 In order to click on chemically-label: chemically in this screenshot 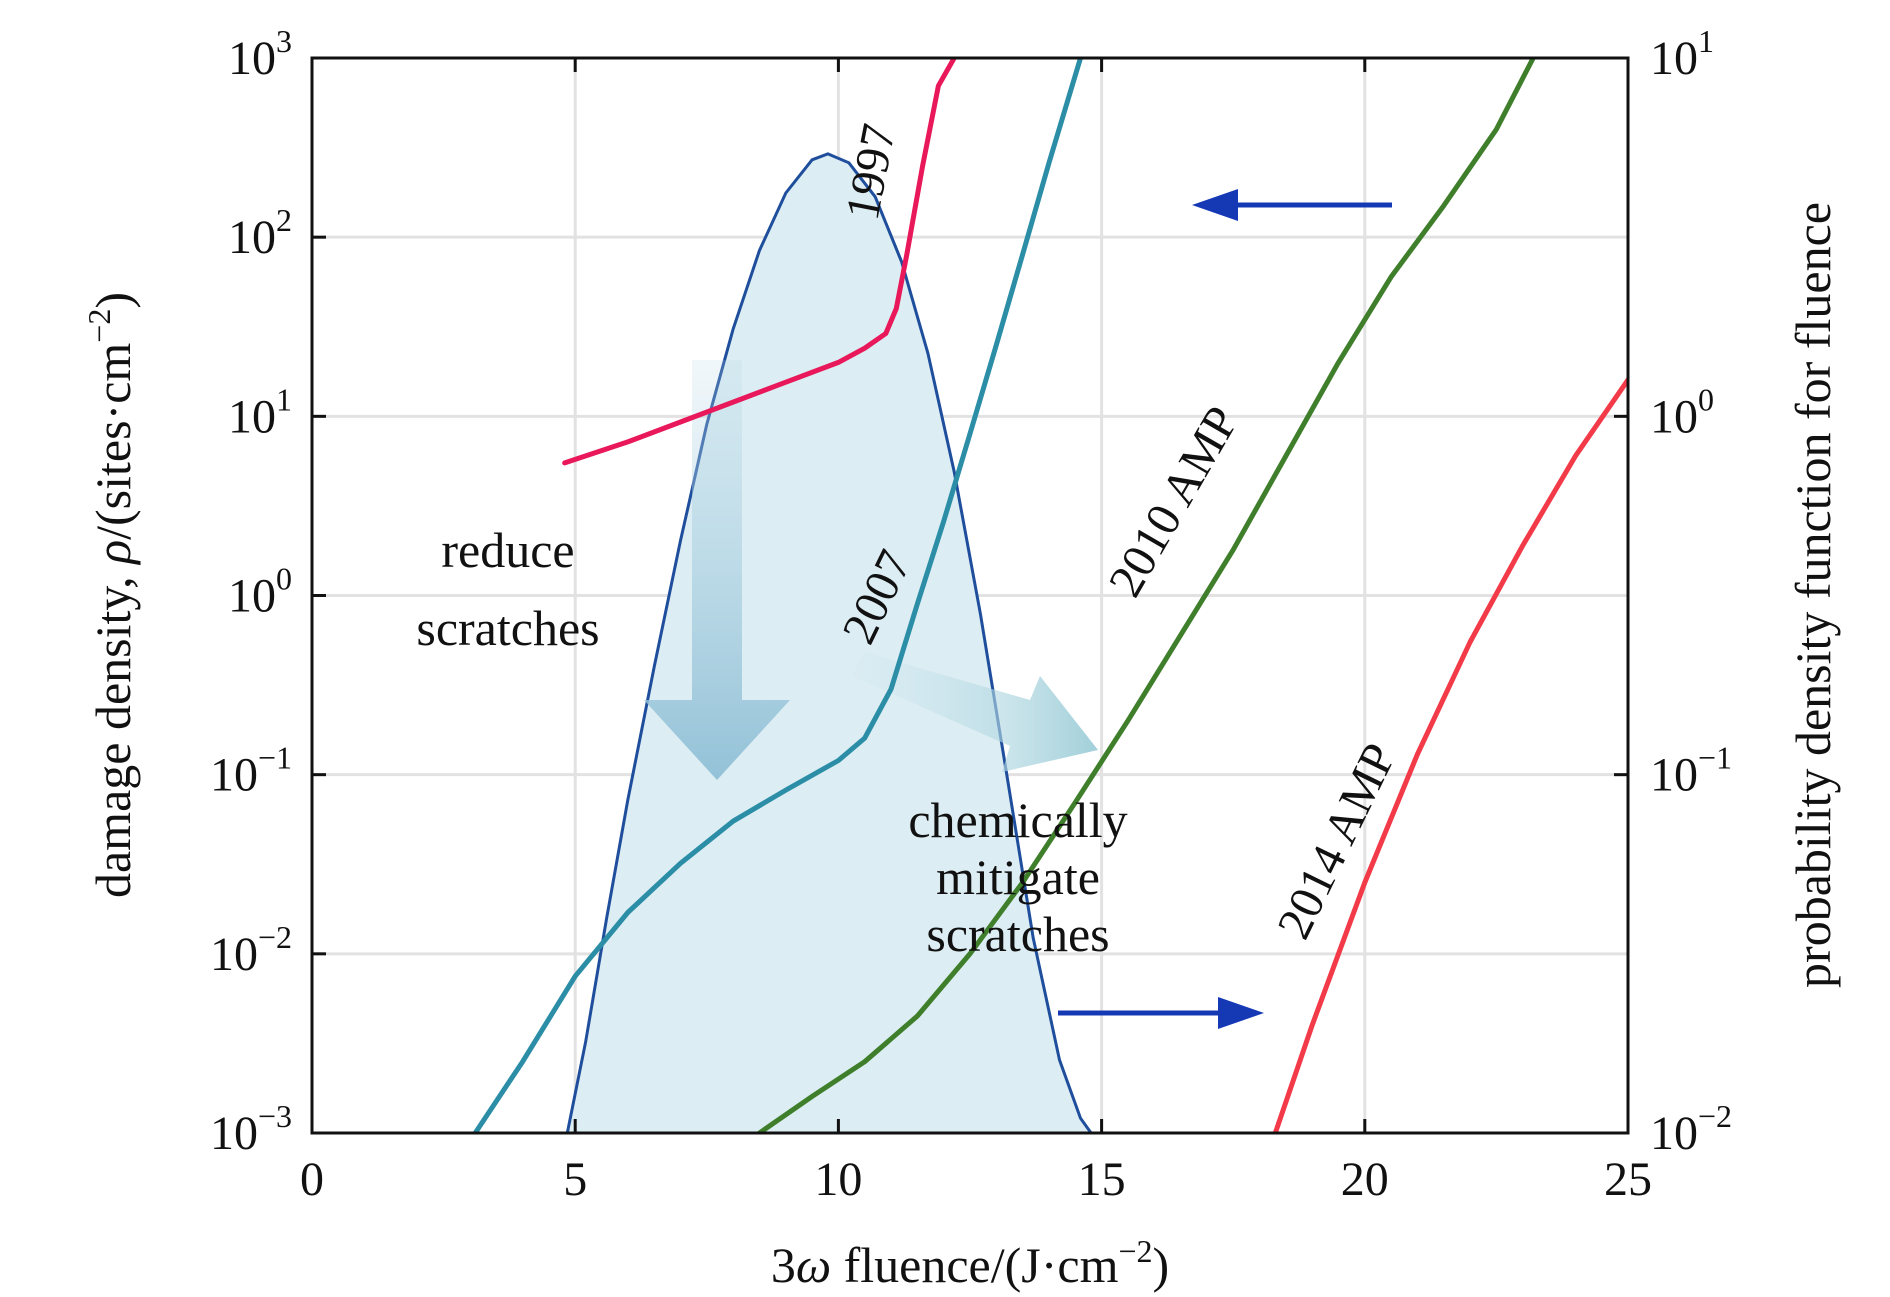, I will do `click(1017, 820)`.